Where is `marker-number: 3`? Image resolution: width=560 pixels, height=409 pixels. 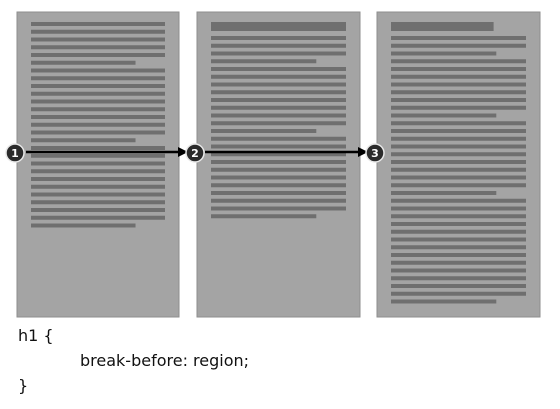
marker-number: 3 is located at coordinates (375, 153).